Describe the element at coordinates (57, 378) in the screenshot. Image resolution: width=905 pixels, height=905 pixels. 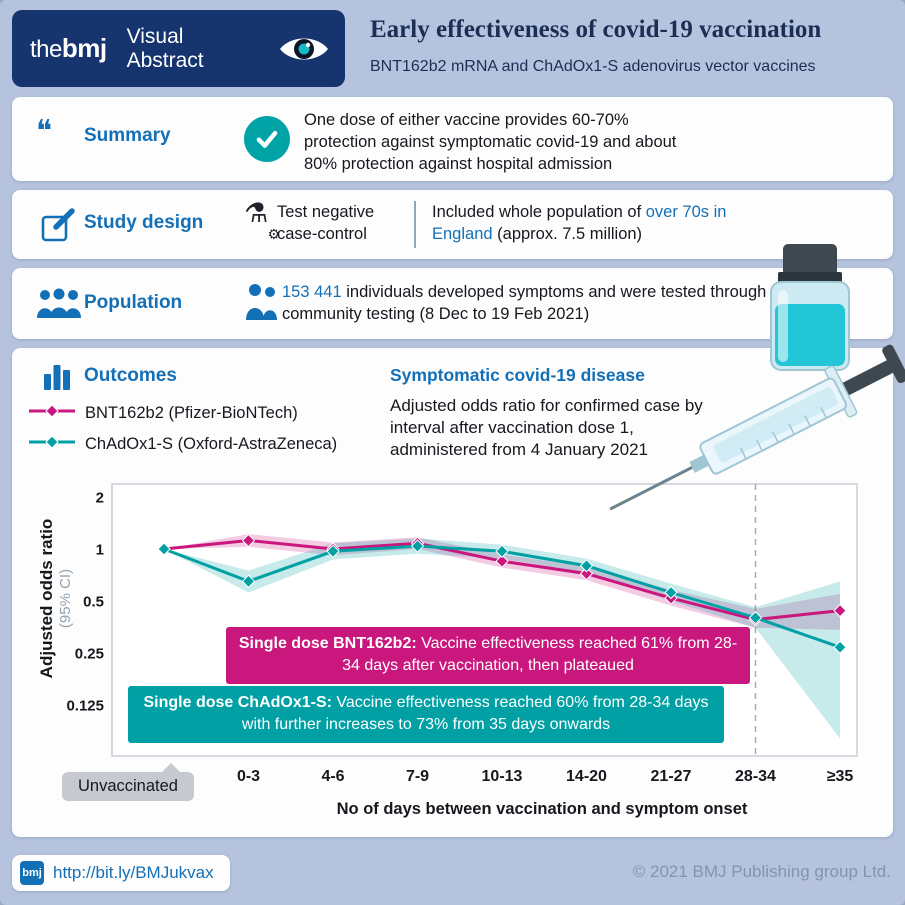
I see `bar-chart-icon` at that location.